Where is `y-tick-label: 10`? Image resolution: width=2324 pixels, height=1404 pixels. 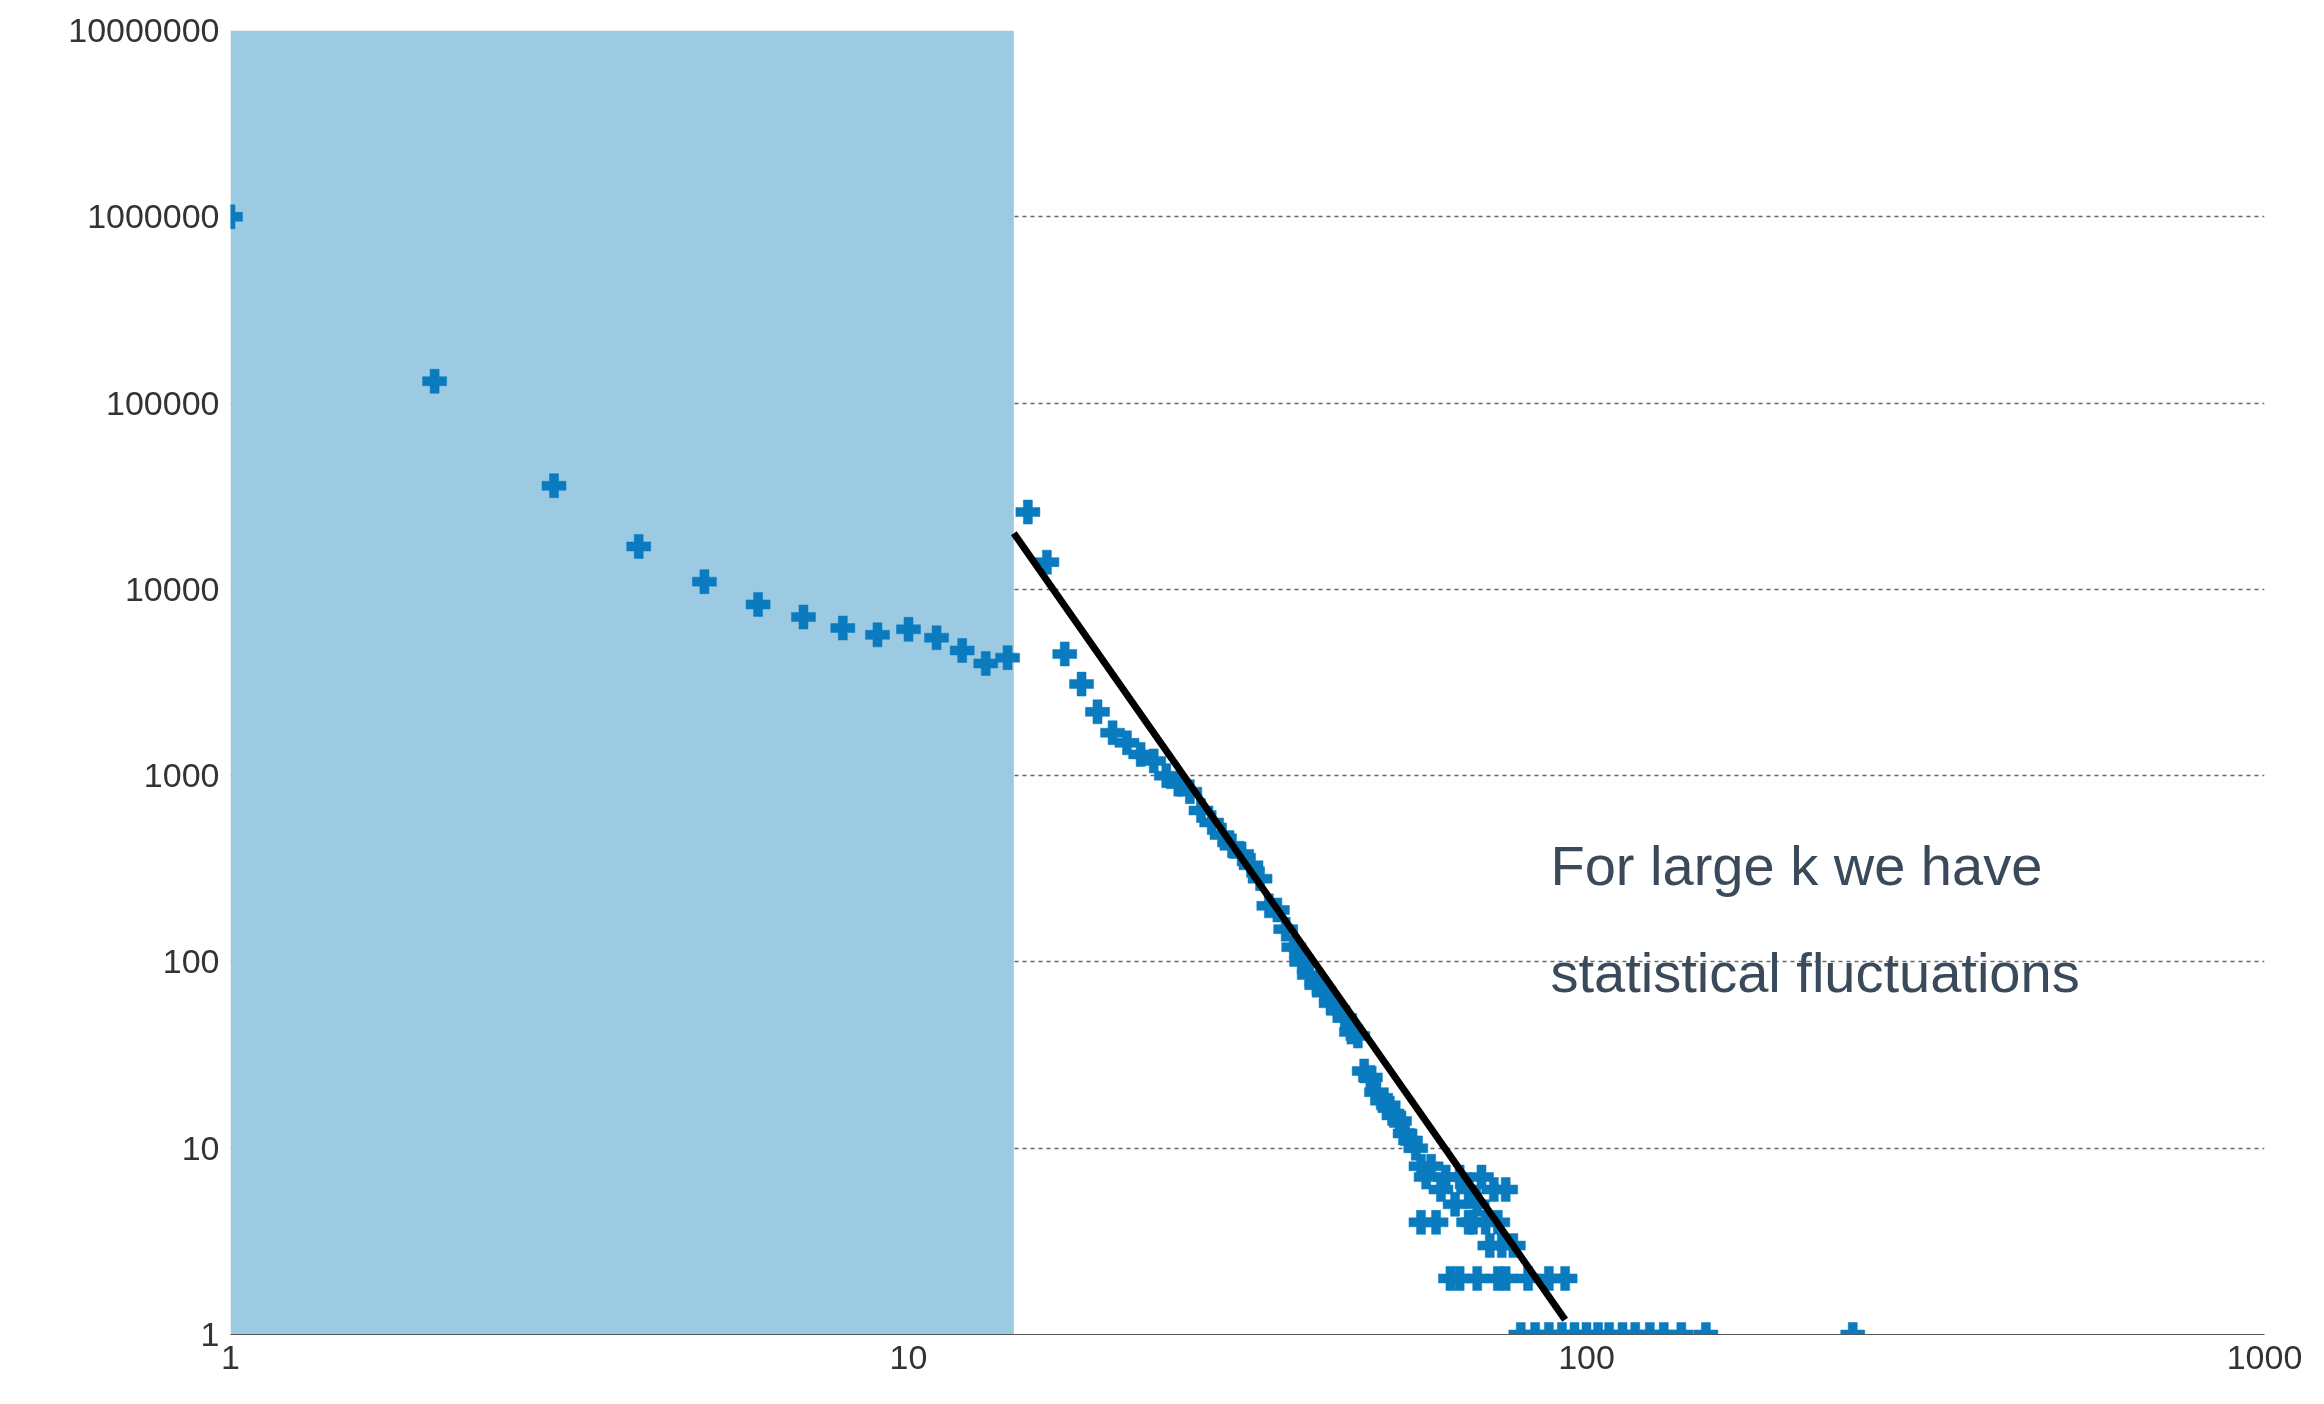 y-tick-label: 10 is located at coordinates (200, 1147).